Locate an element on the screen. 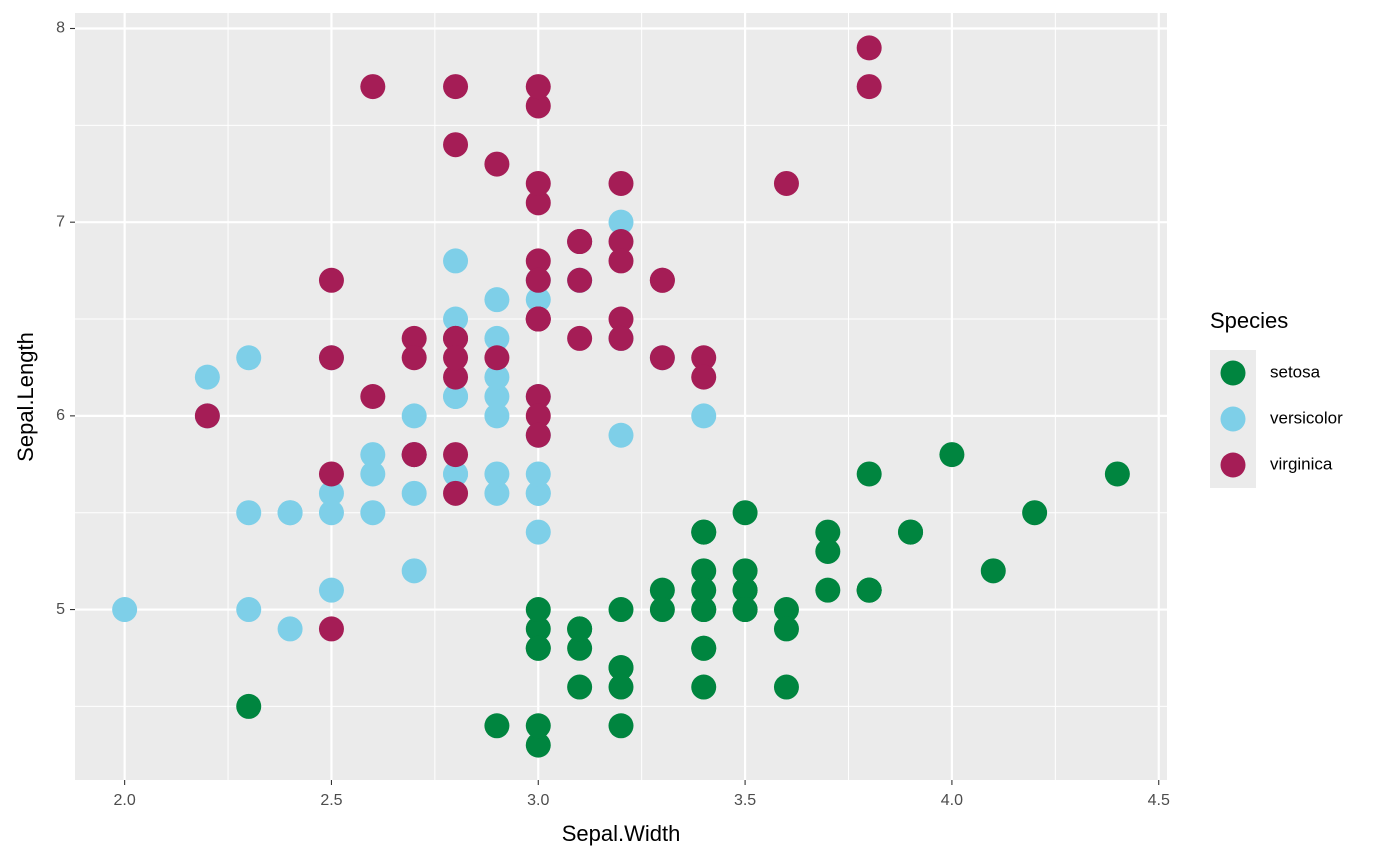 This screenshot has width=1400, height=865. x-tick-label: 4.5 is located at coordinates (1159, 800).